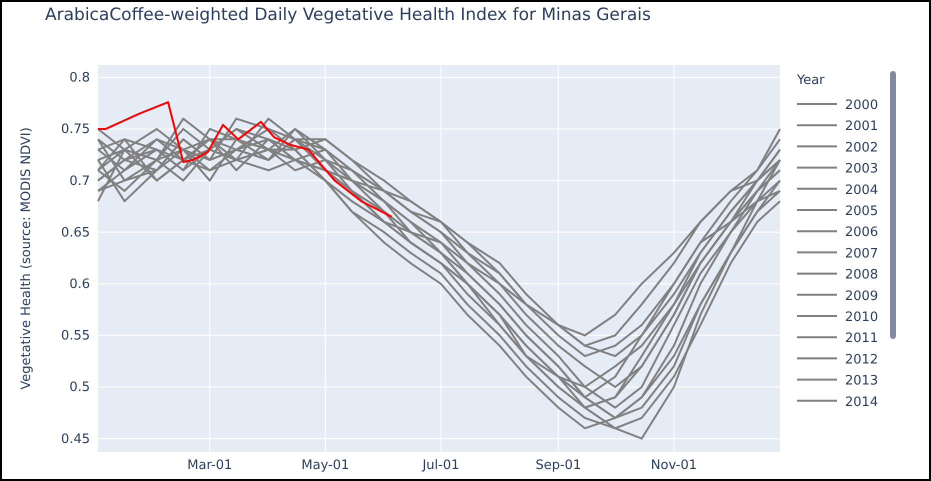  What do you see at coordinates (861, 211) in the screenshot?
I see `legend-label: 2005` at bounding box center [861, 211].